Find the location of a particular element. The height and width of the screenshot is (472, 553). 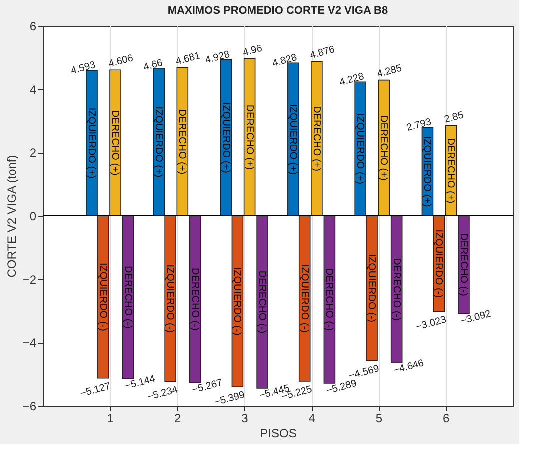

x-tick-label: 6 is located at coordinates (446, 419).